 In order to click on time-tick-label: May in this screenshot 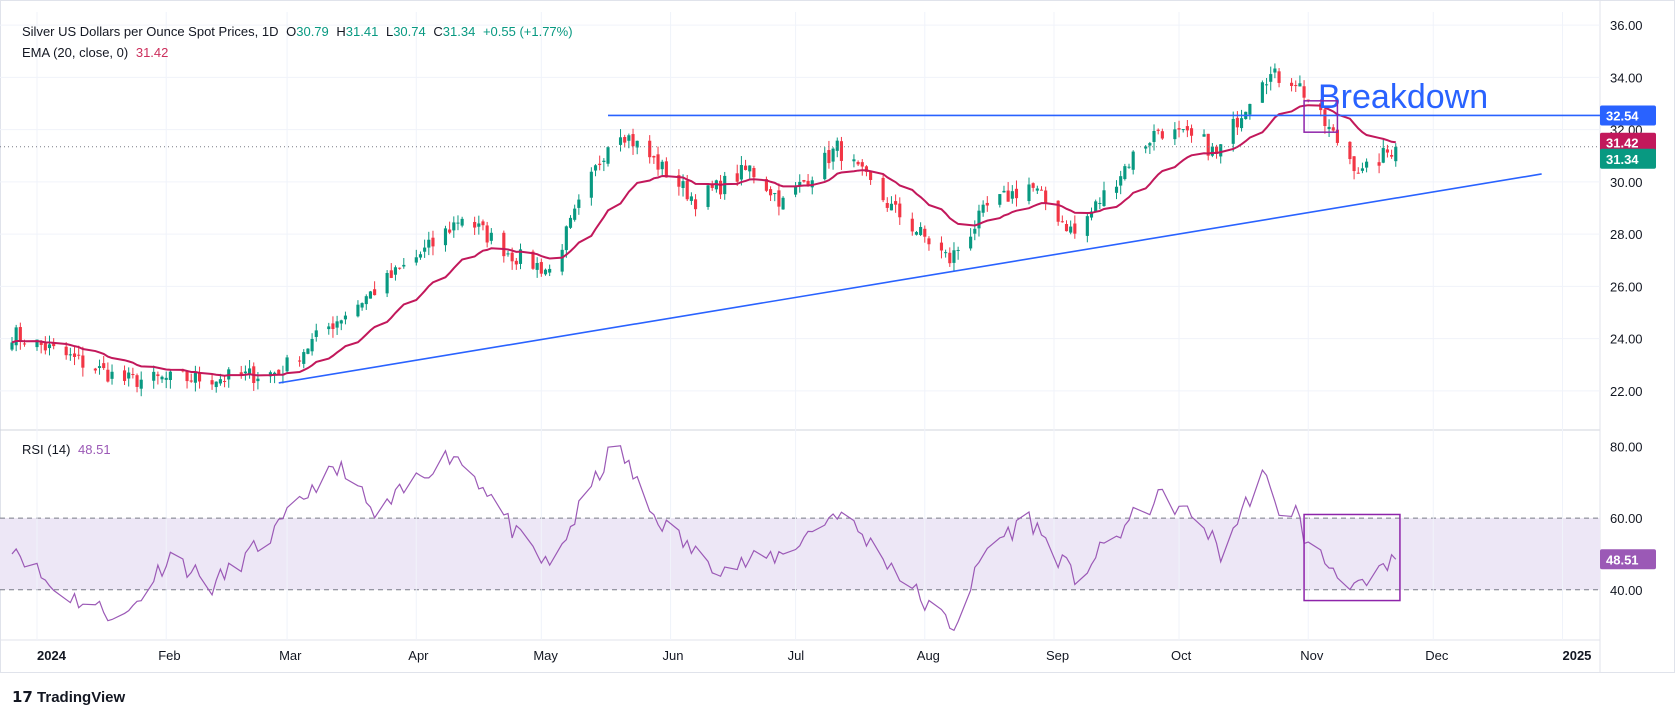, I will do `click(545, 655)`.